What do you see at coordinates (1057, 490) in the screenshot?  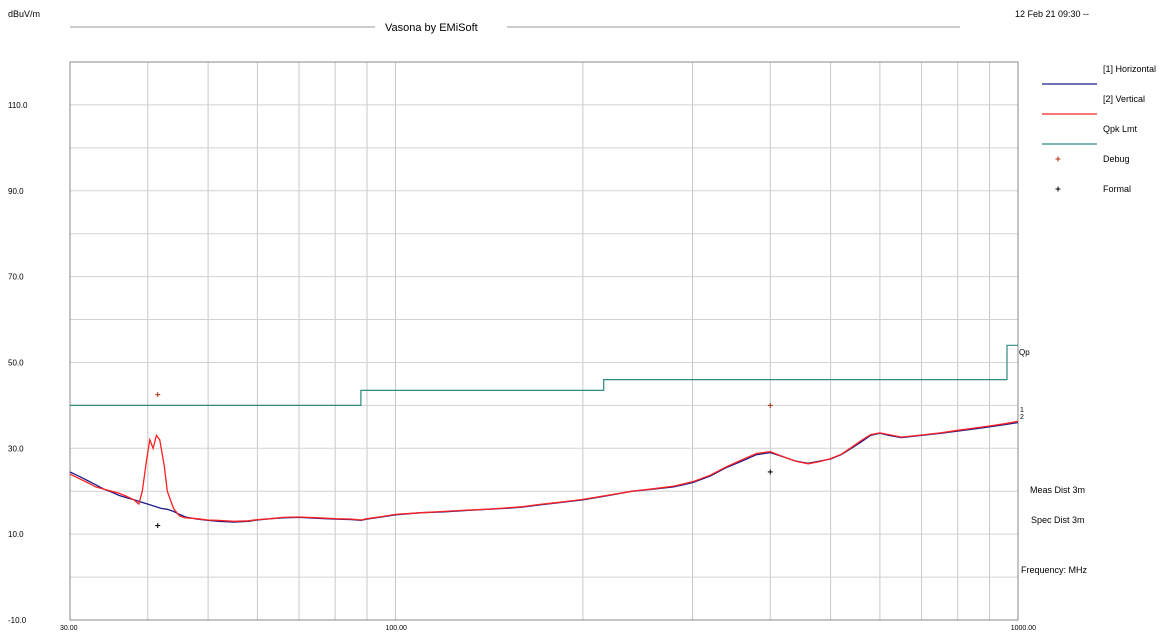 I see `meas-dist-note: Meas Dist 3m` at bounding box center [1057, 490].